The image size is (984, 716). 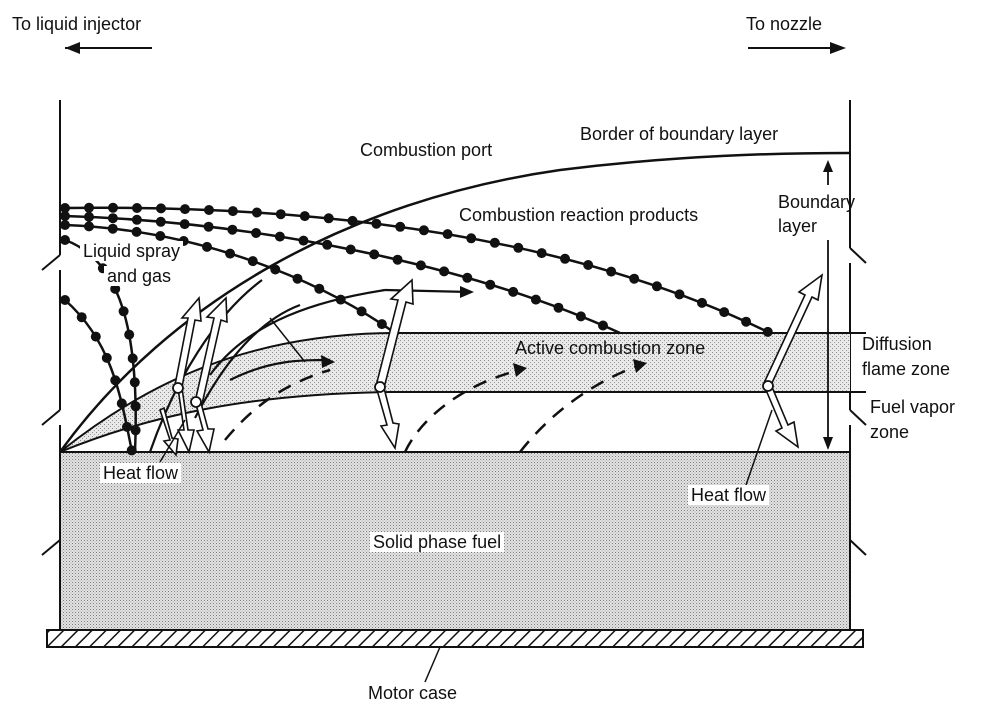 I want to click on flame-zone-lower-edge, so click(x=454, y=422).